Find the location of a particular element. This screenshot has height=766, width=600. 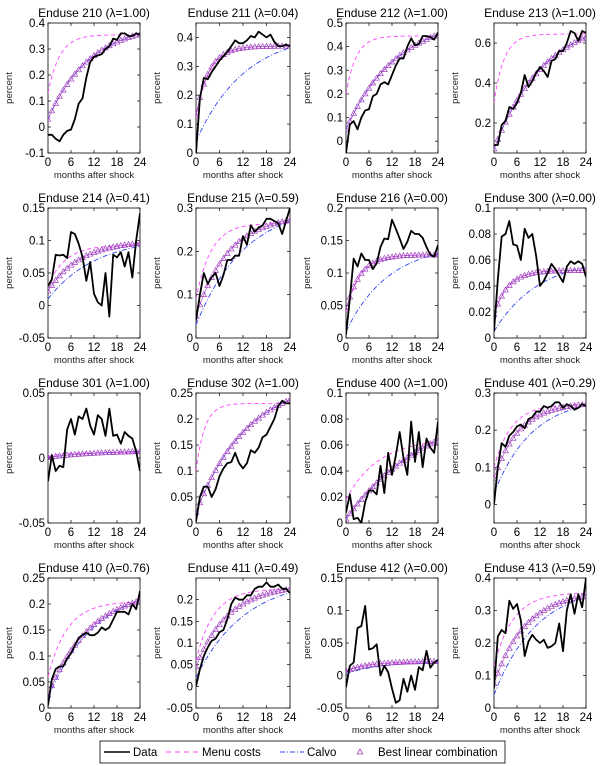

y-tick-label: 0.1 is located at coordinates (335, 612).